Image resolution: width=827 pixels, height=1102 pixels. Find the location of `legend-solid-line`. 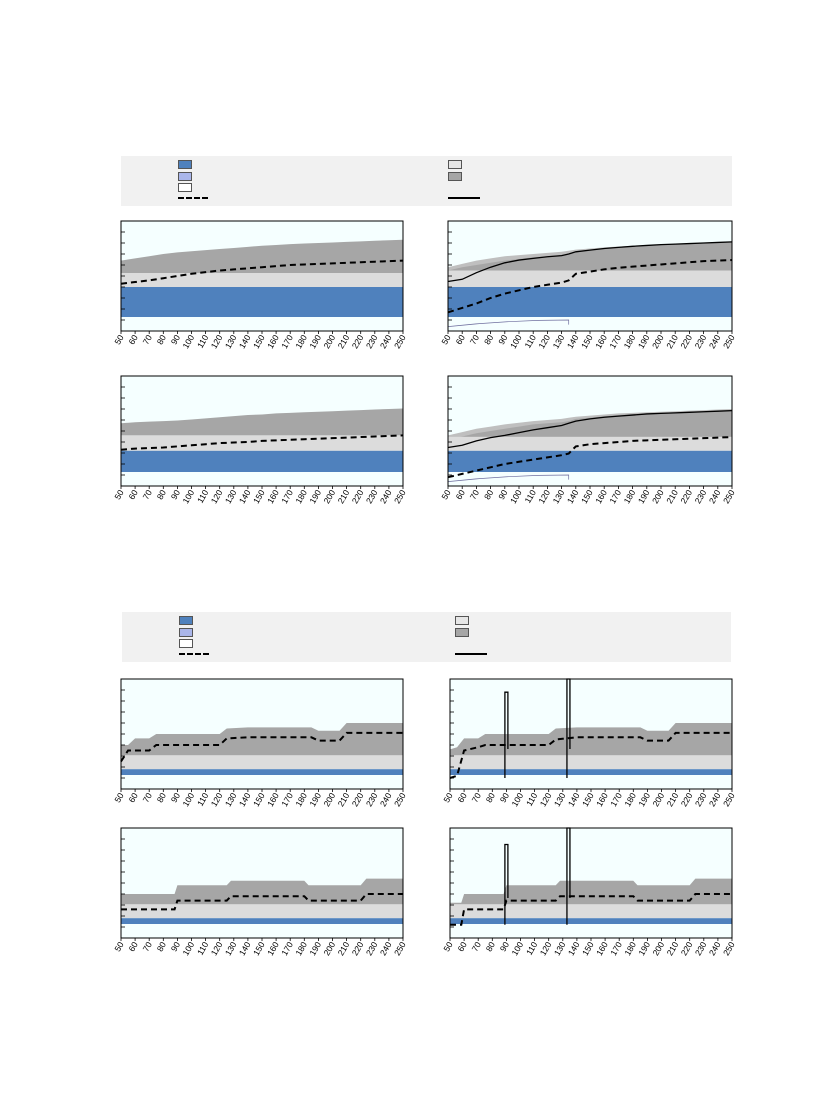

legend-solid-line is located at coordinates (471, 654).